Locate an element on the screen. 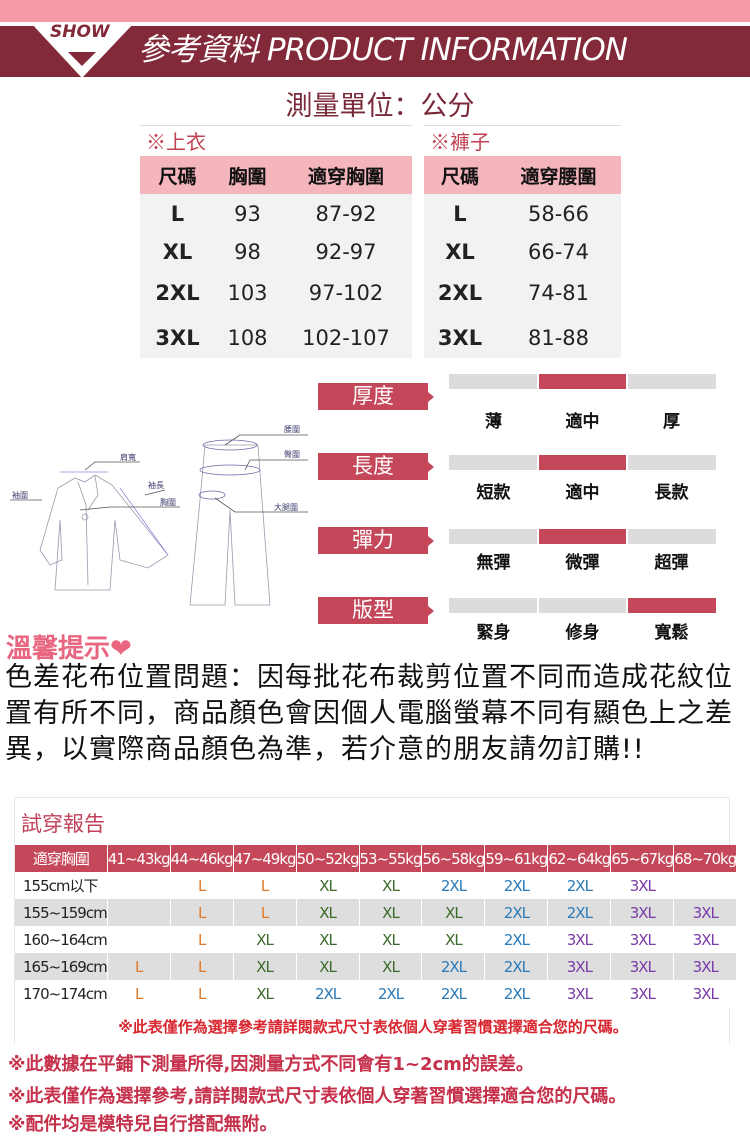 The image size is (750, 1144). tops-header: 尺碼 胸圍 適穿胸圍 is located at coordinates (276, 175).